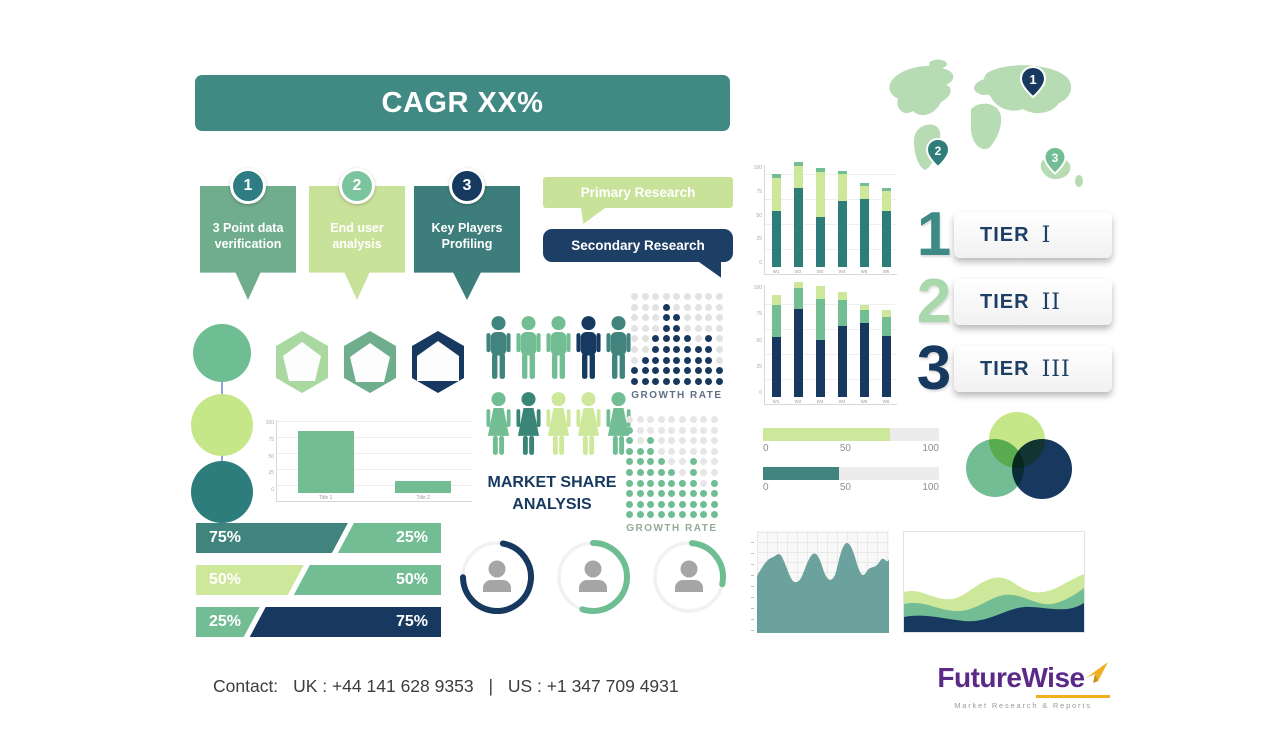 The width and height of the screenshot is (1280, 731). What do you see at coordinates (423, 498) in the screenshot?
I see `x-tick: Title 2` at bounding box center [423, 498].